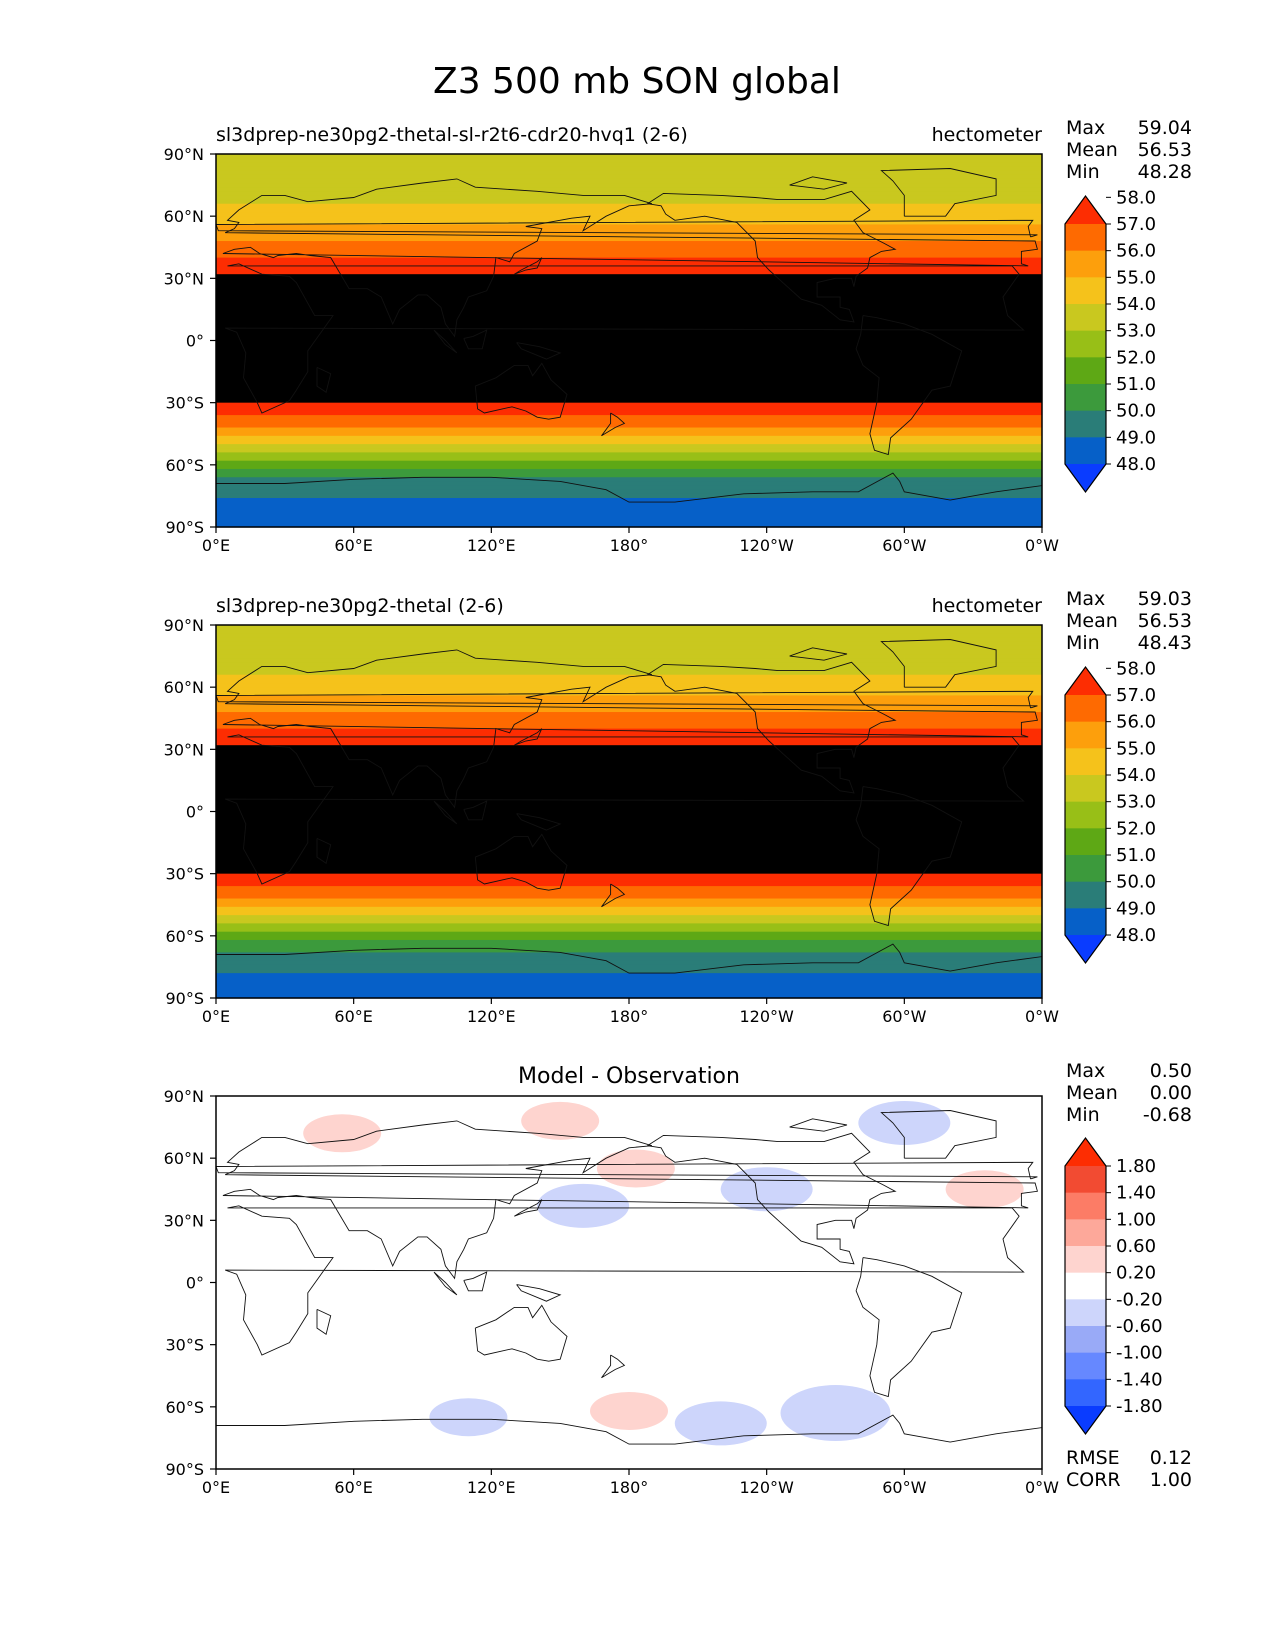 This screenshot has height=1650, width=1275. I want to click on stat-value: 0.00, so click(1171, 1093).